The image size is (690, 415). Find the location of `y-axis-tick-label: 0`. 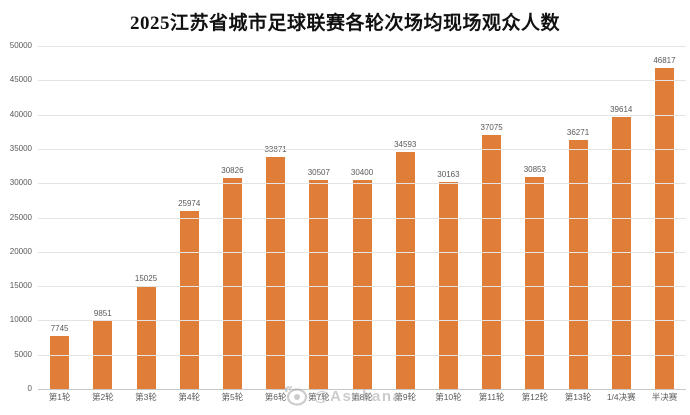

y-axis-tick-label: 0 is located at coordinates (29, 388).